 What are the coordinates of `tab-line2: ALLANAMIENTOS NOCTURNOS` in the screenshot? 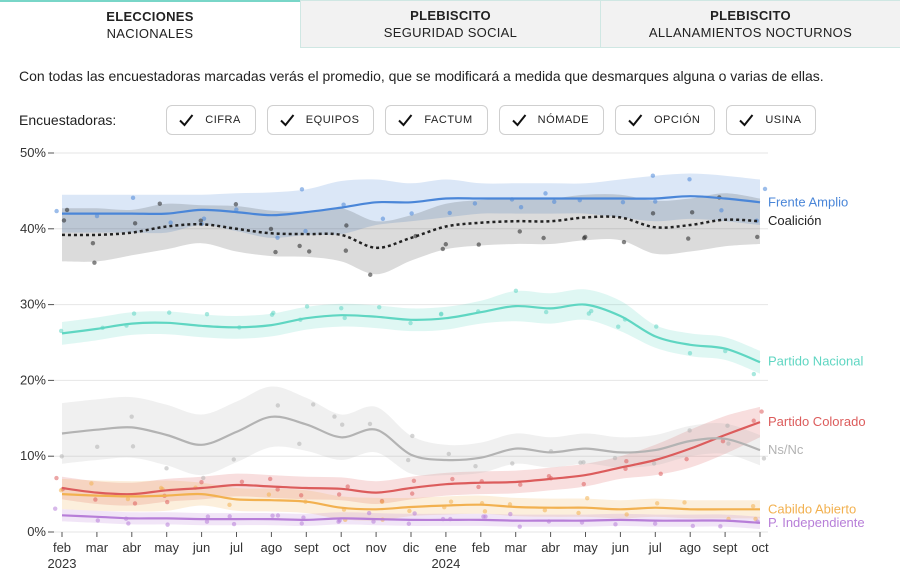 It's located at (750, 32).